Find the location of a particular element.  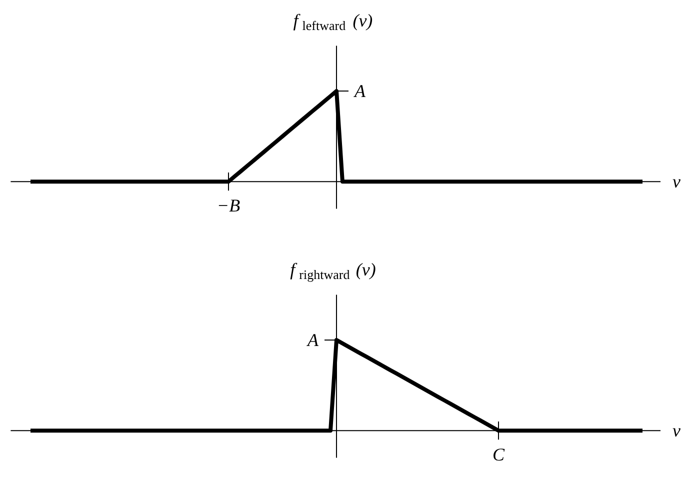

text: C is located at coordinates (499, 454).